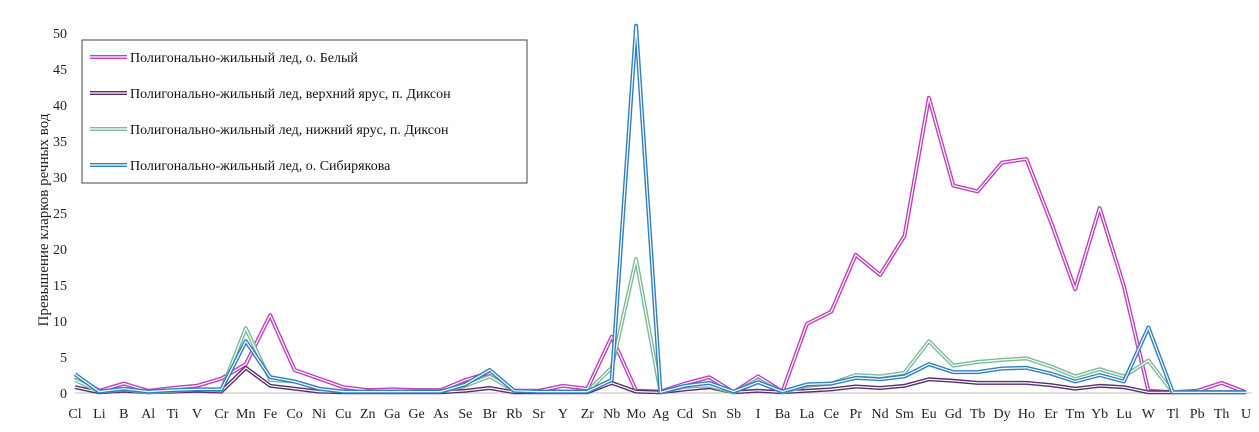 The height and width of the screenshot is (432, 1259). Describe the element at coordinates (1099, 414) in the screenshot. I see `x-tick-label: Yb` at that location.